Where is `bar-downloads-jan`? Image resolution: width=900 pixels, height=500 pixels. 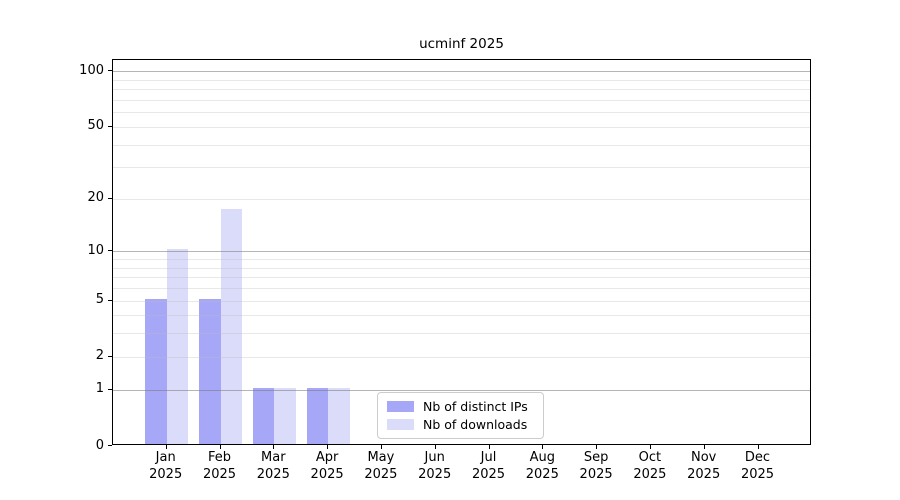
bar-downloads-jan is located at coordinates (177, 346).